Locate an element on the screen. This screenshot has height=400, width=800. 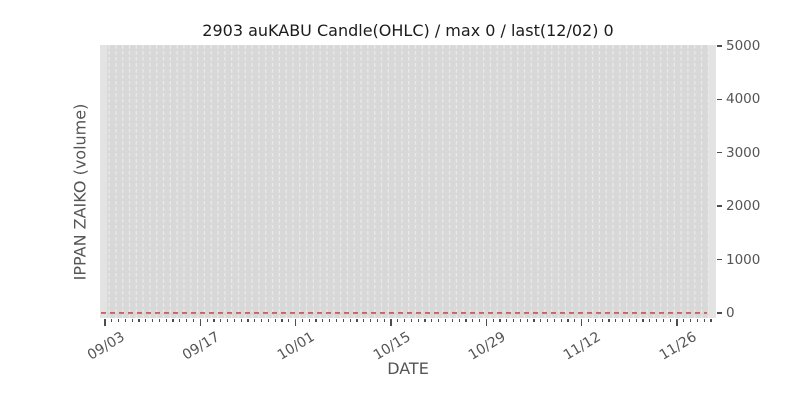
y-tick-label: 5000 is located at coordinates (743, 46).